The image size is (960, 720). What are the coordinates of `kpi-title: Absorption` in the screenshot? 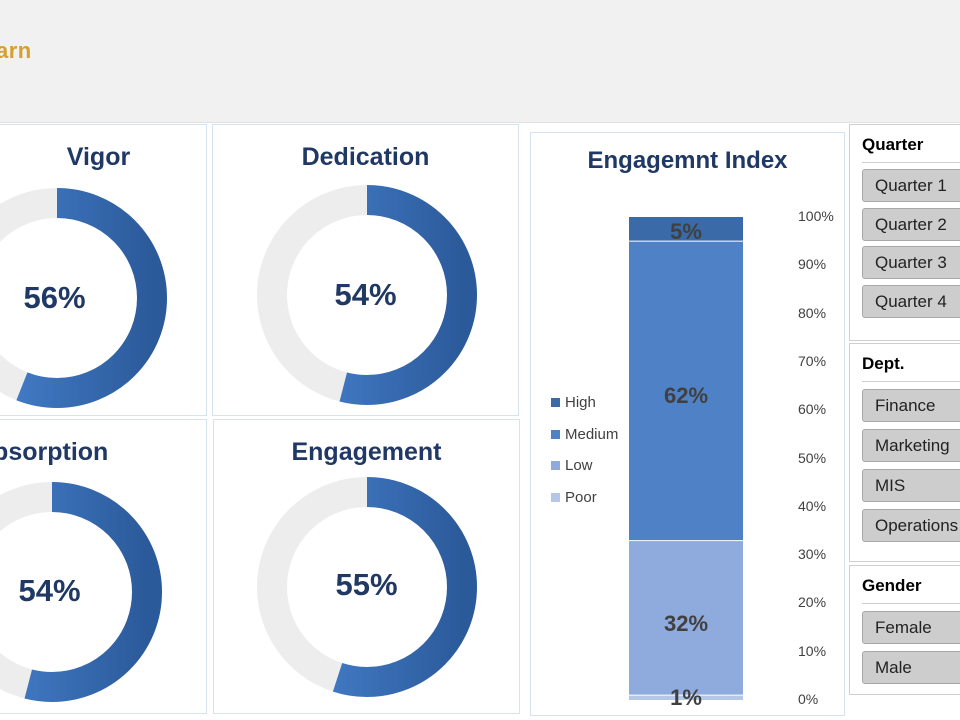 It's located at (54, 452).